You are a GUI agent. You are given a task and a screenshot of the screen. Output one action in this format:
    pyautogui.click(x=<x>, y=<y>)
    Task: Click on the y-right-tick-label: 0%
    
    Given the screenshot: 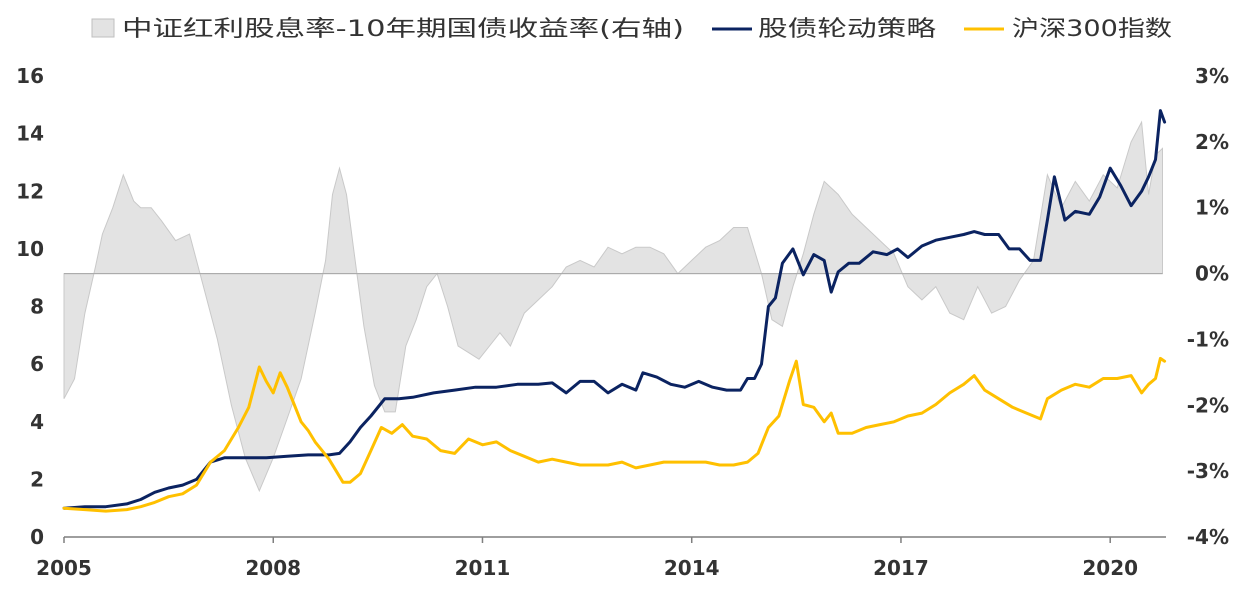 What is the action you would take?
    pyautogui.click(x=1212, y=274)
    